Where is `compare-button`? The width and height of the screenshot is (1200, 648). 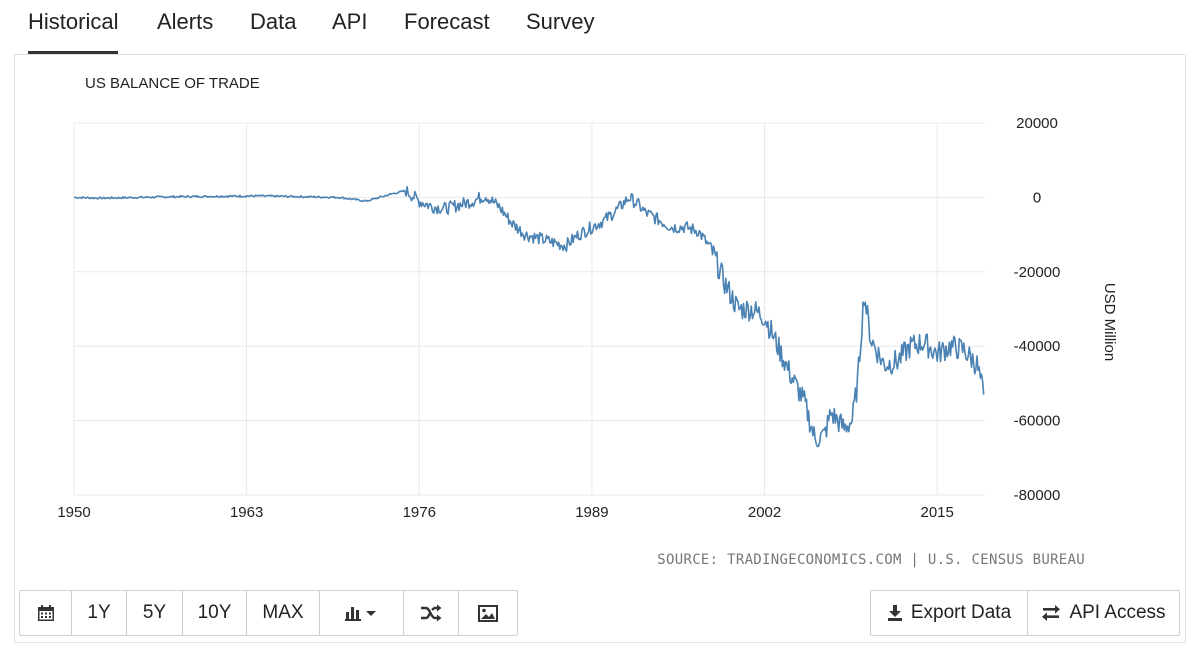
compare-button is located at coordinates (431, 613).